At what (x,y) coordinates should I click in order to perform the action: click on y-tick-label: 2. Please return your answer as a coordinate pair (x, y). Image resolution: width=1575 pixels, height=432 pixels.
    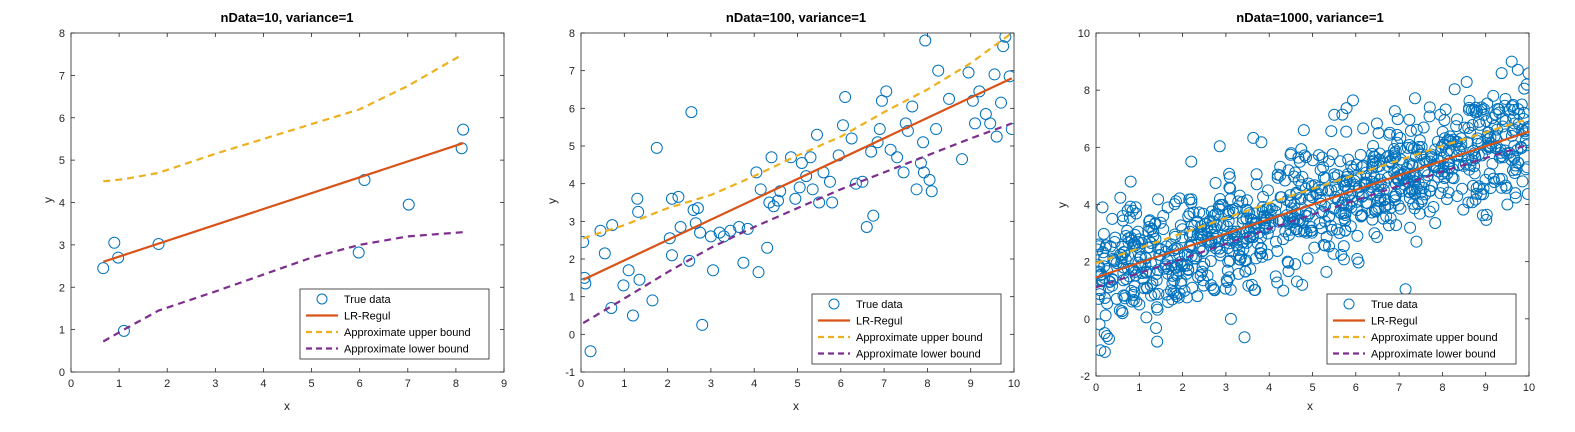
    Looking at the image, I should click on (62, 288).